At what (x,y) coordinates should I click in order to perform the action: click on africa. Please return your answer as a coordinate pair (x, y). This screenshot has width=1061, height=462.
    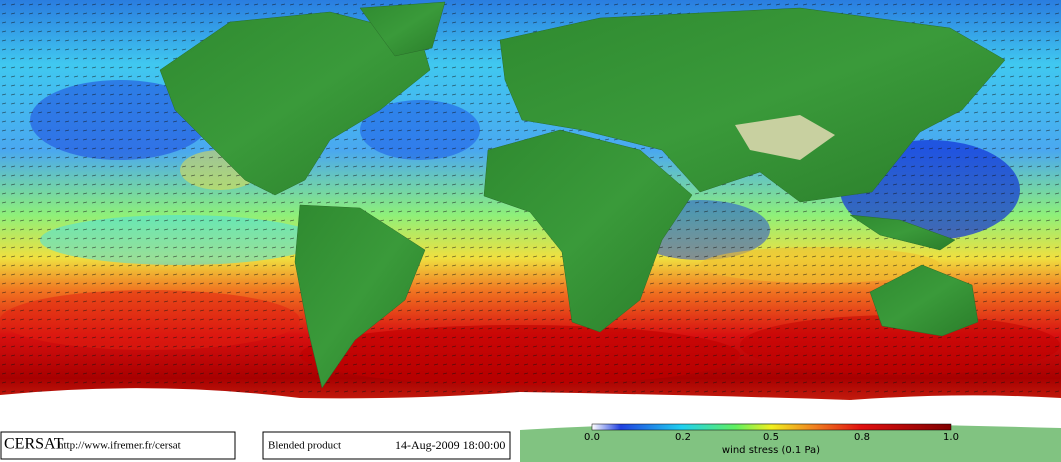
    Looking at the image, I should click on (588, 231).